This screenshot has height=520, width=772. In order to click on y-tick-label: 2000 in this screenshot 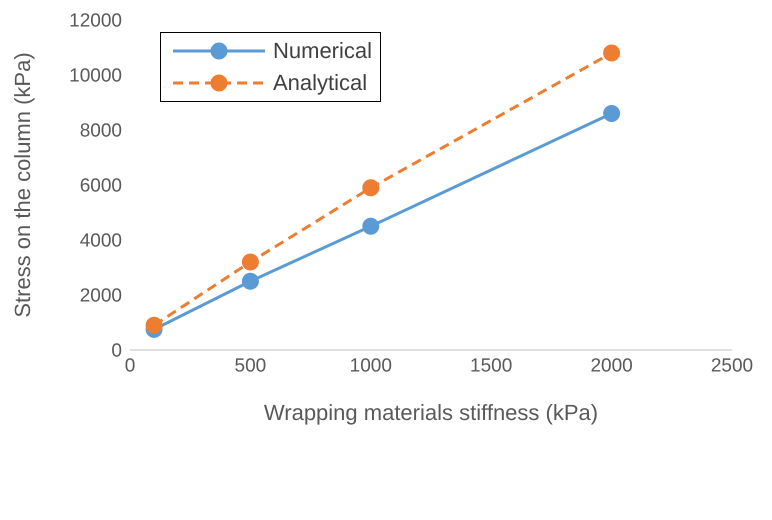, I will do `click(101, 296)`.